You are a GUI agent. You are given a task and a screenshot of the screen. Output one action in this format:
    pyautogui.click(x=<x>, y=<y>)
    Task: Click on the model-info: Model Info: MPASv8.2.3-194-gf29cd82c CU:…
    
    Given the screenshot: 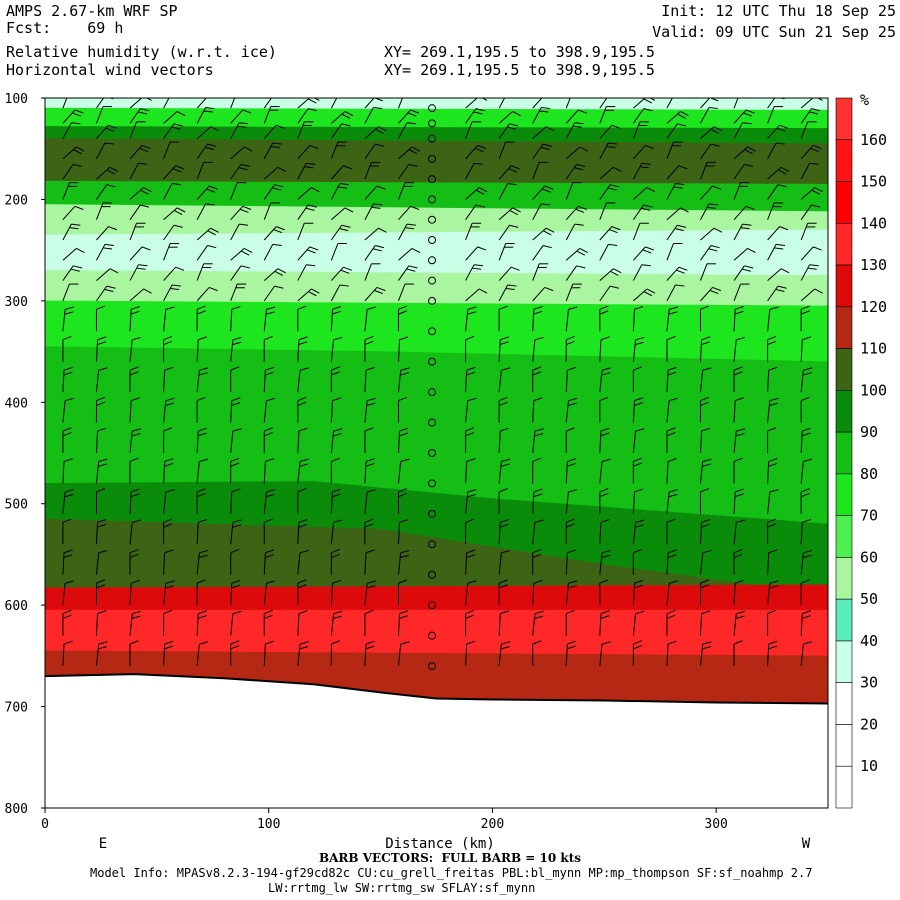 What is the action you would take?
    pyautogui.click(x=451, y=873)
    